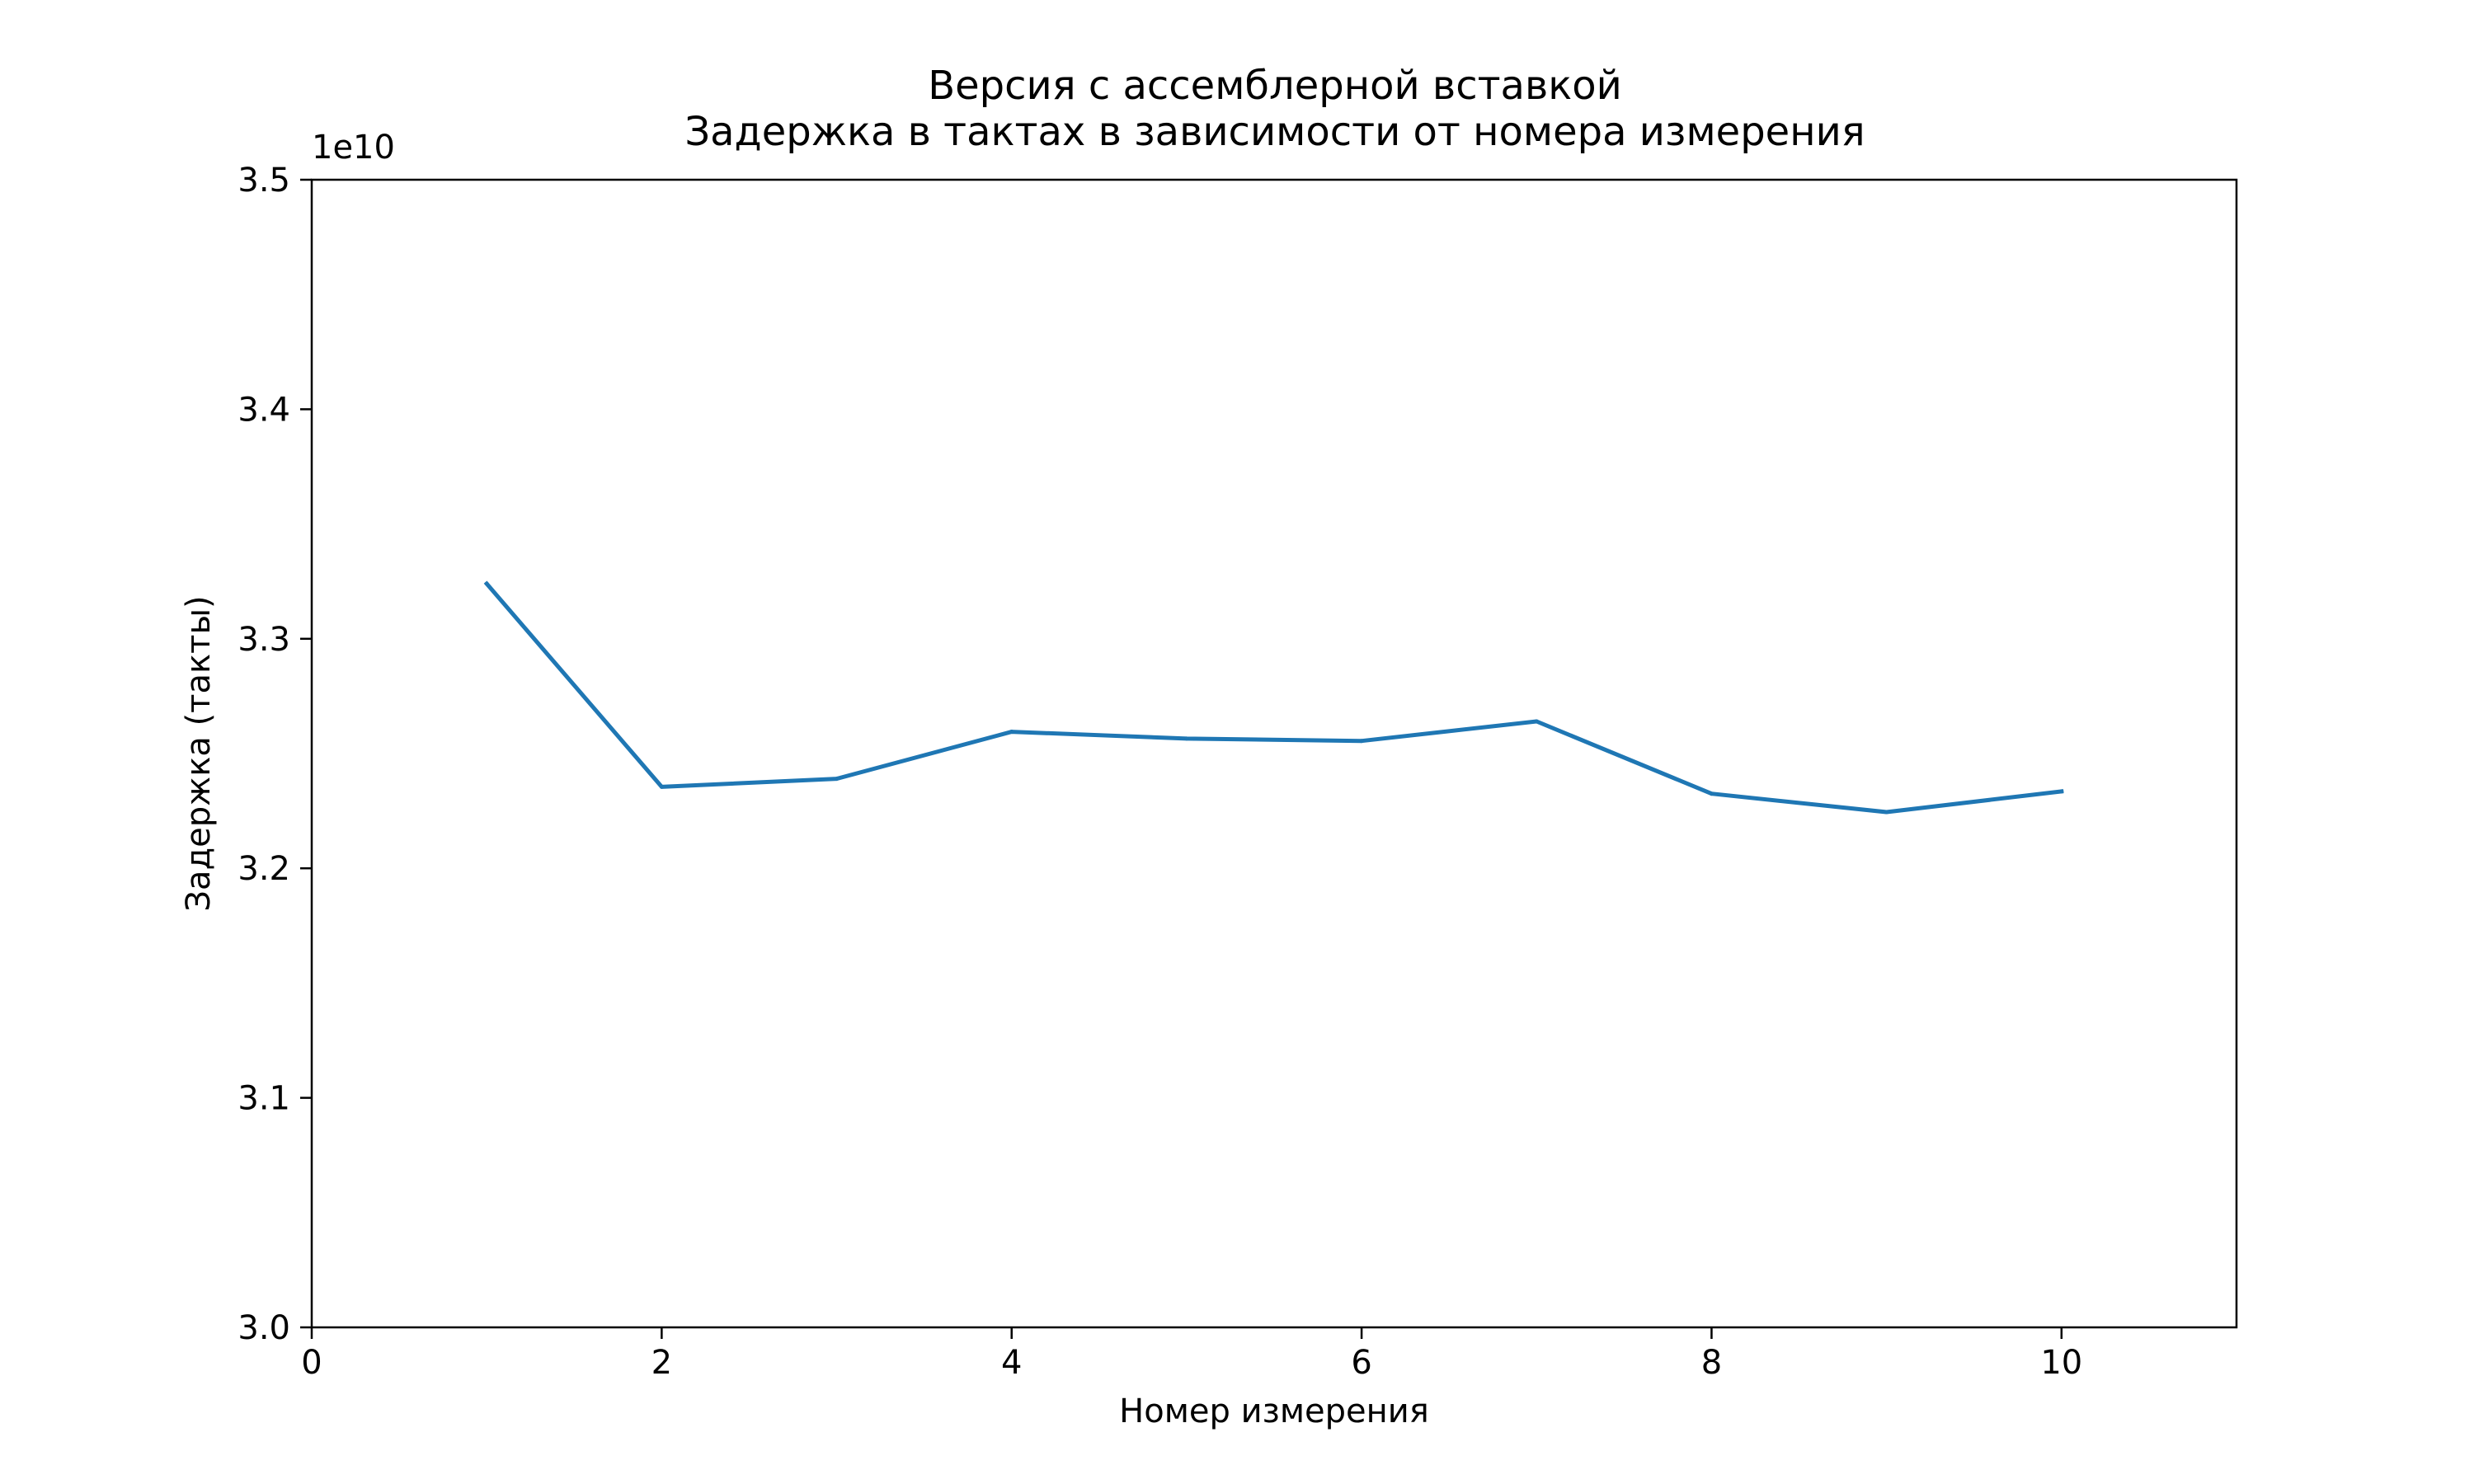  I want to click on series-line, so click(1273, 697).